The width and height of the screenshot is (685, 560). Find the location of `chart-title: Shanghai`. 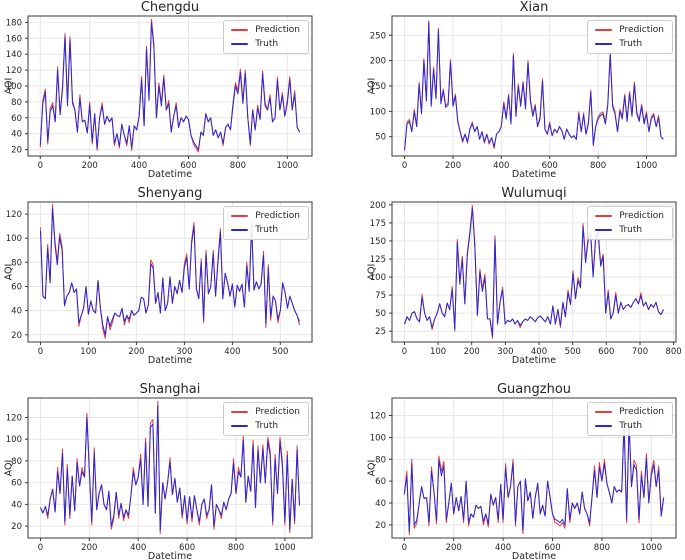

chart-title: Shanghai is located at coordinates (170, 389).